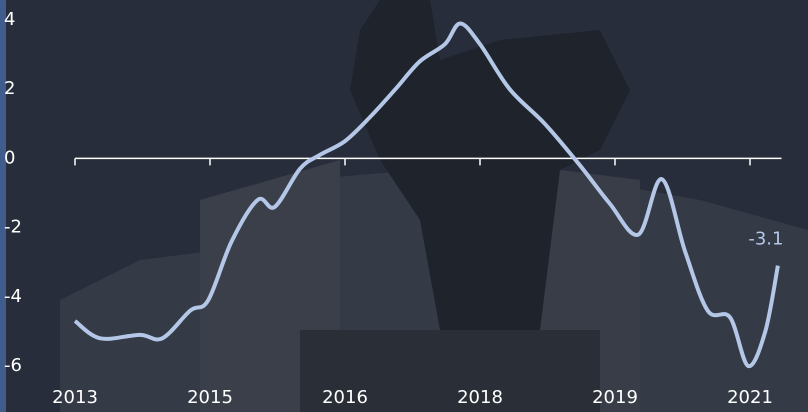 Image resolution: width=808 pixels, height=412 pixels. I want to click on x-tick-label: 2016, so click(345, 397).